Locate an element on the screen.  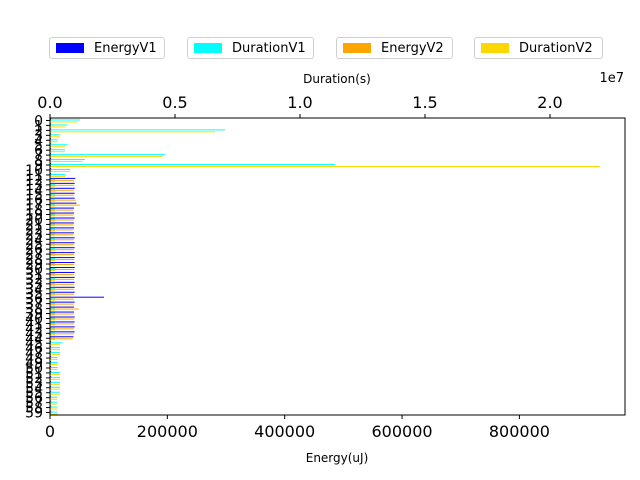
y-tick-label: 41 is located at coordinates (34, 324).